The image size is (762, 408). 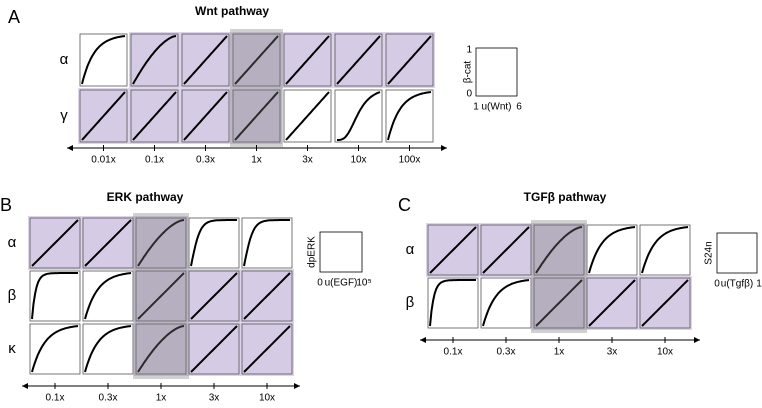 I want to click on legend-xlabel: u(Tgfβ), so click(x=737, y=284).